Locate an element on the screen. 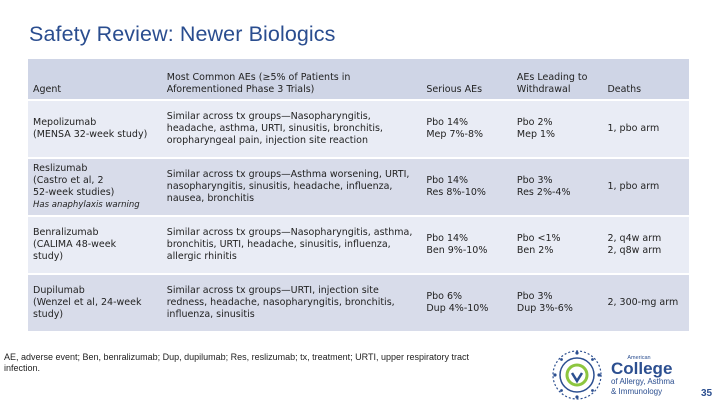 Image resolution: width=720 pixels, height=405 pixels. withdrawal-drug: Ben 2% is located at coordinates (535, 250).